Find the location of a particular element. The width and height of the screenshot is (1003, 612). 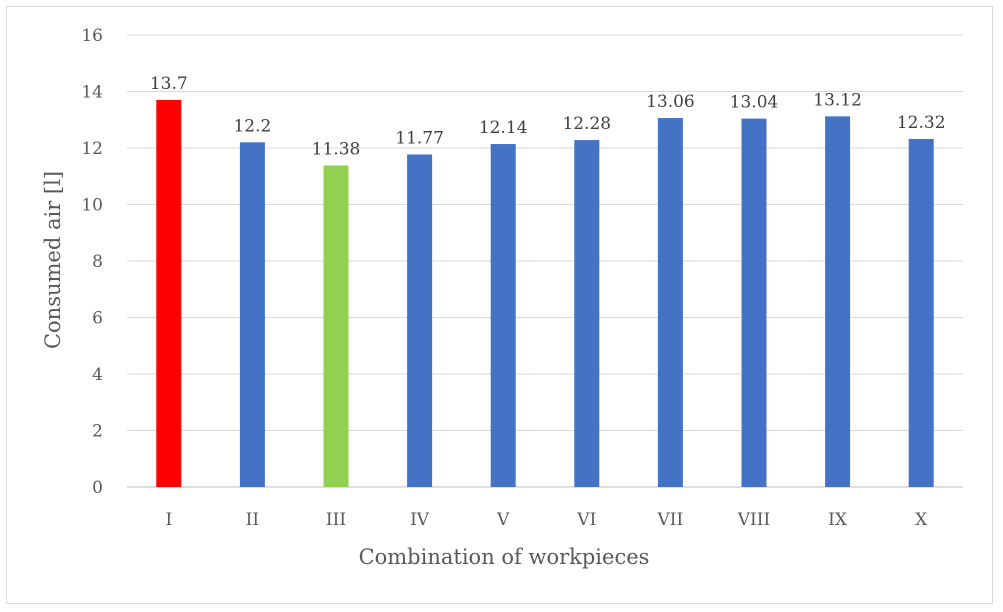

bar-i is located at coordinates (169, 293).